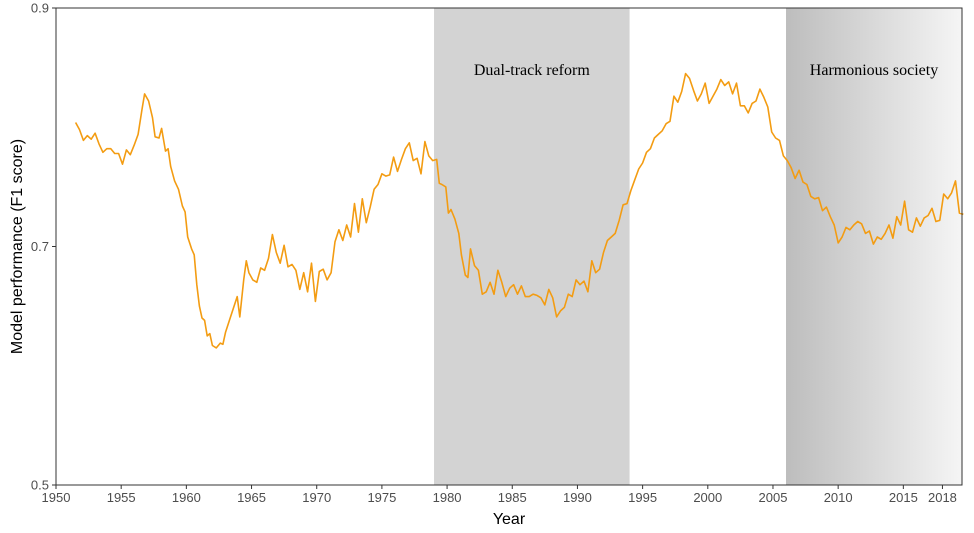 The height and width of the screenshot is (533, 974). What do you see at coordinates (509, 519) in the screenshot?
I see `x-axis-title: Year` at bounding box center [509, 519].